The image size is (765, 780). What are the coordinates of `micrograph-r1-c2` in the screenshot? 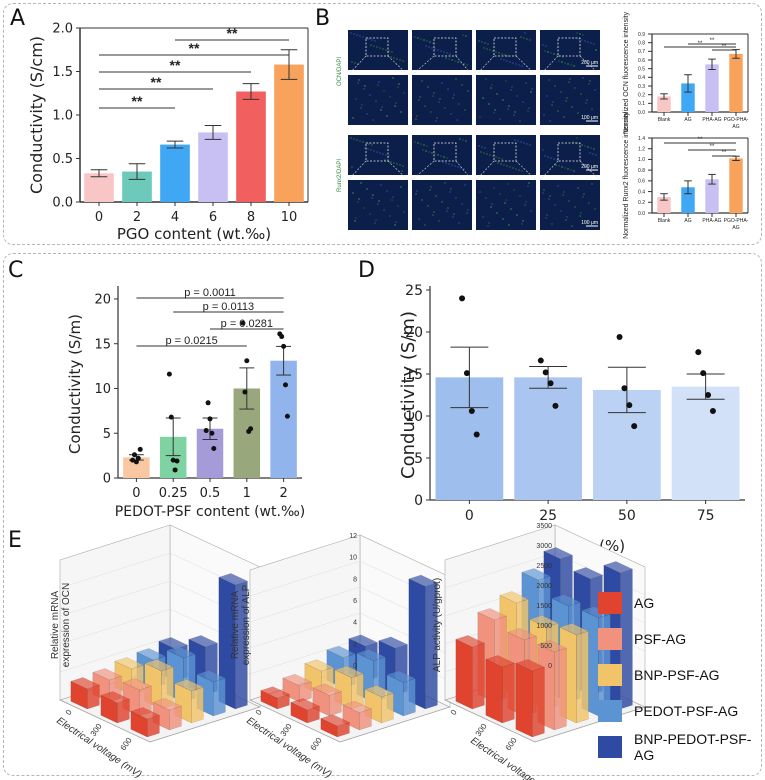 It's located at (506, 100).